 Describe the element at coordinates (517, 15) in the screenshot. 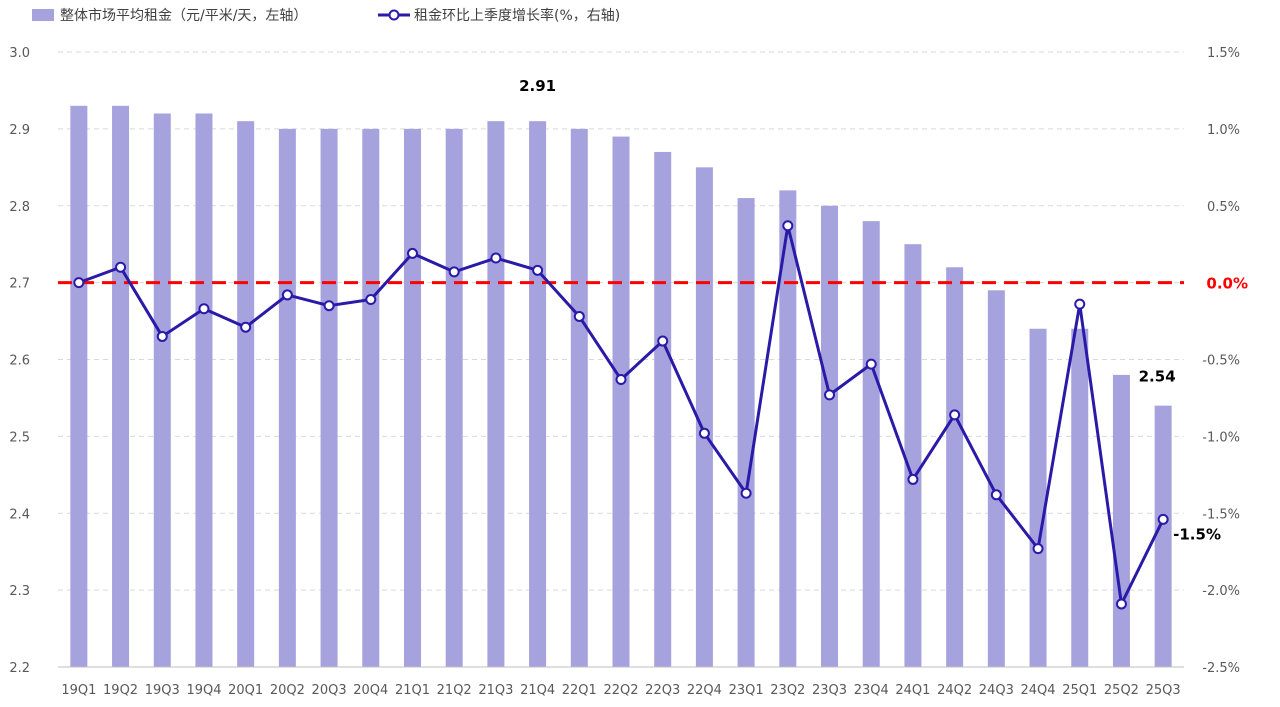

I see `legend-label-line: 租金环比上季度增长率(%，右轴)` at that location.